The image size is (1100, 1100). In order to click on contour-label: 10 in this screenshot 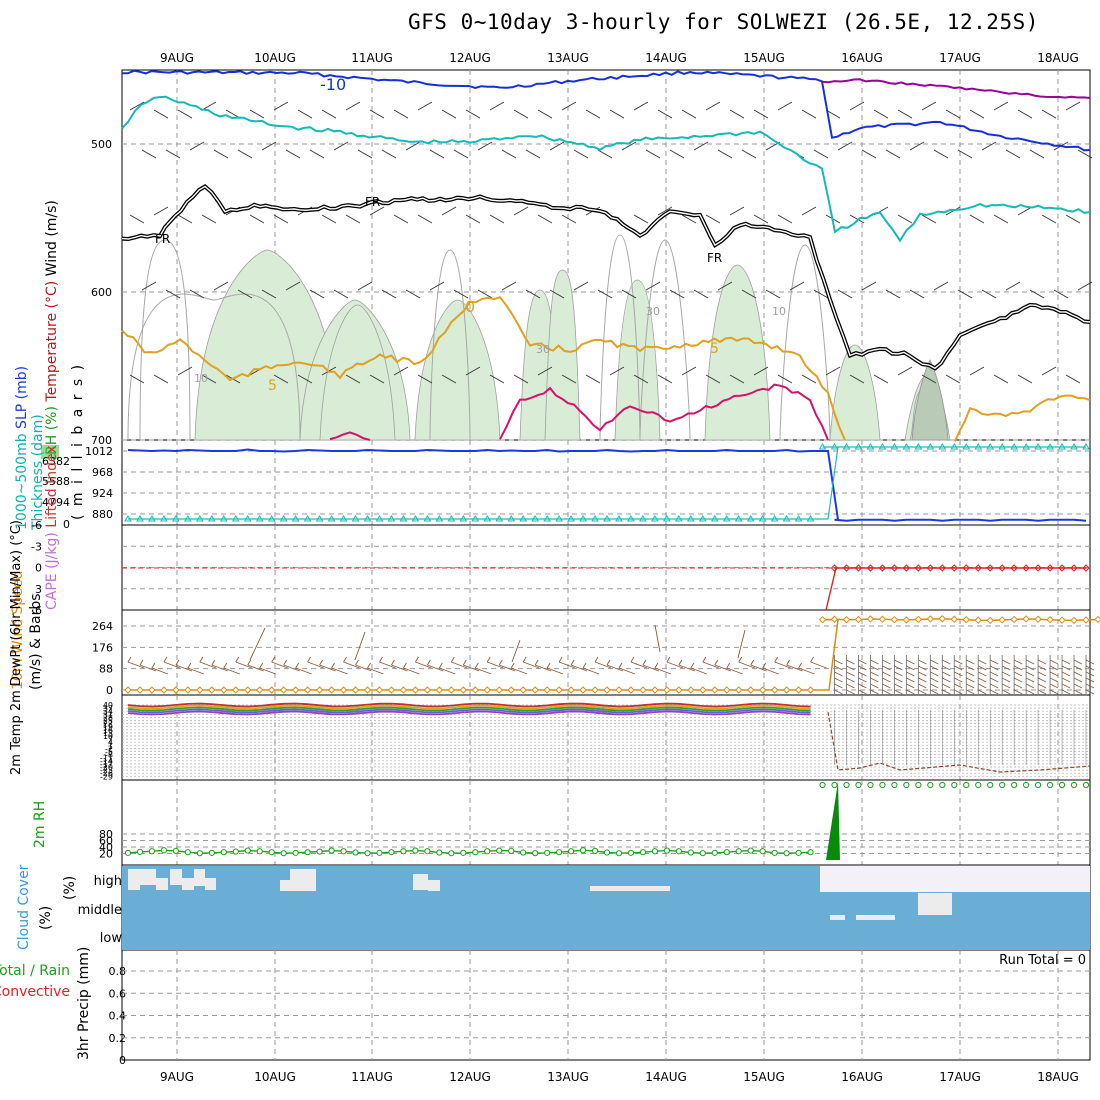, I will do `click(201, 378)`.